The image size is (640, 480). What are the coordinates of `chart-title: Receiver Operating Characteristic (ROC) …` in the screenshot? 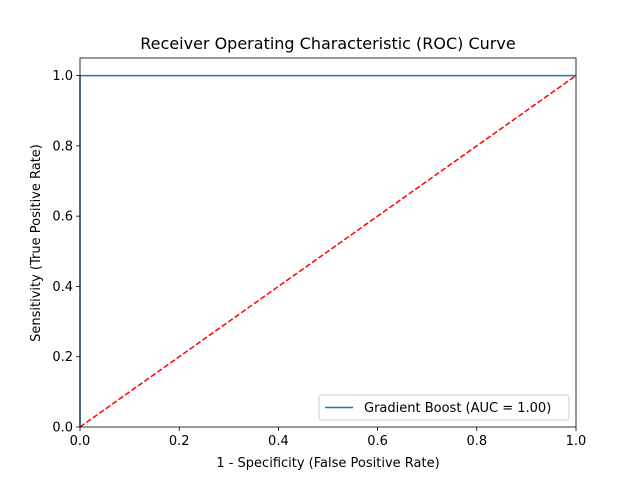 It's located at (327, 43).